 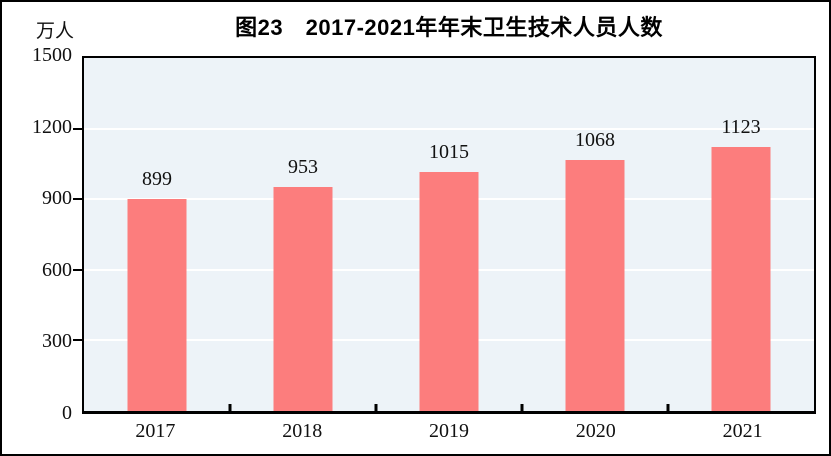 What do you see at coordinates (302, 431) in the screenshot?
I see `x-tick-label: 2018` at bounding box center [302, 431].